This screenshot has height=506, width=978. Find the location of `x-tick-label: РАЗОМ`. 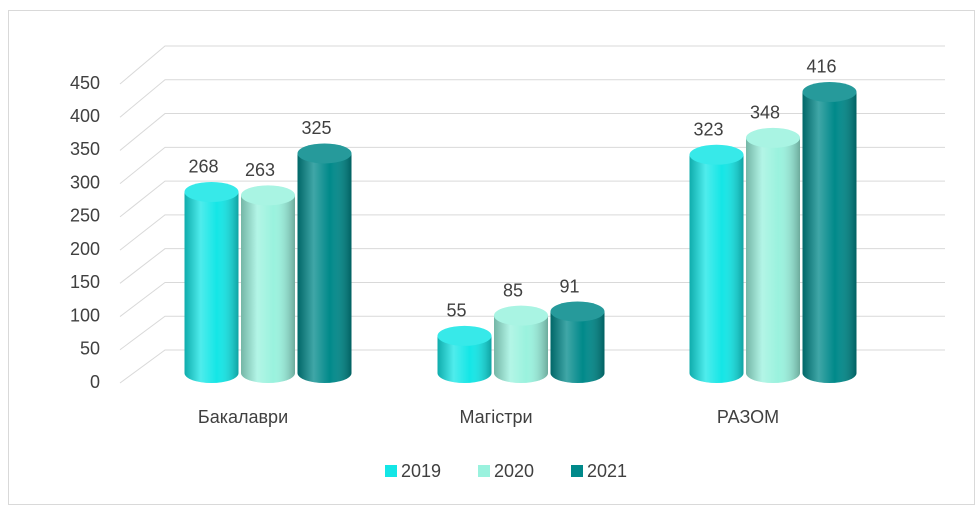

x-tick-label: РАЗОМ is located at coordinates (748, 417).